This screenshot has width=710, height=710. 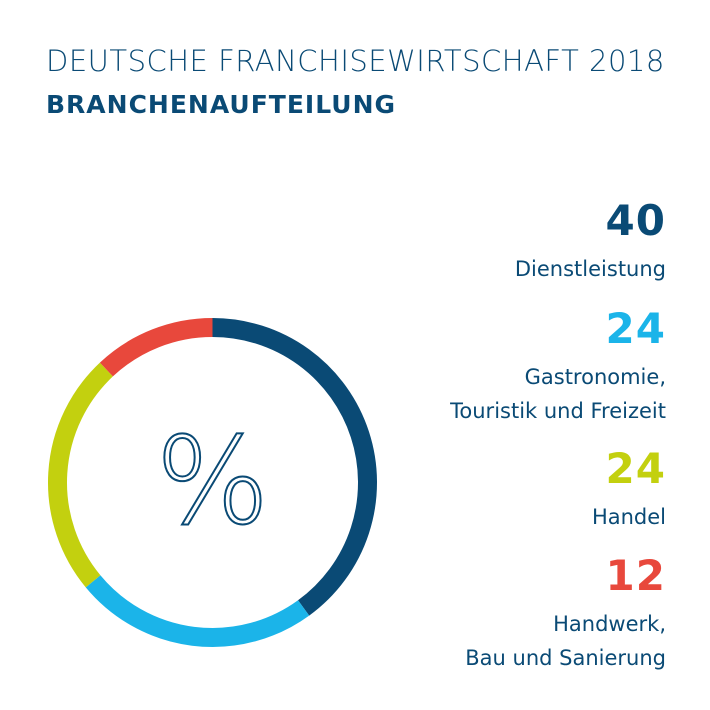 I want to click on legend-label-line: Handel, so click(x=628, y=517).